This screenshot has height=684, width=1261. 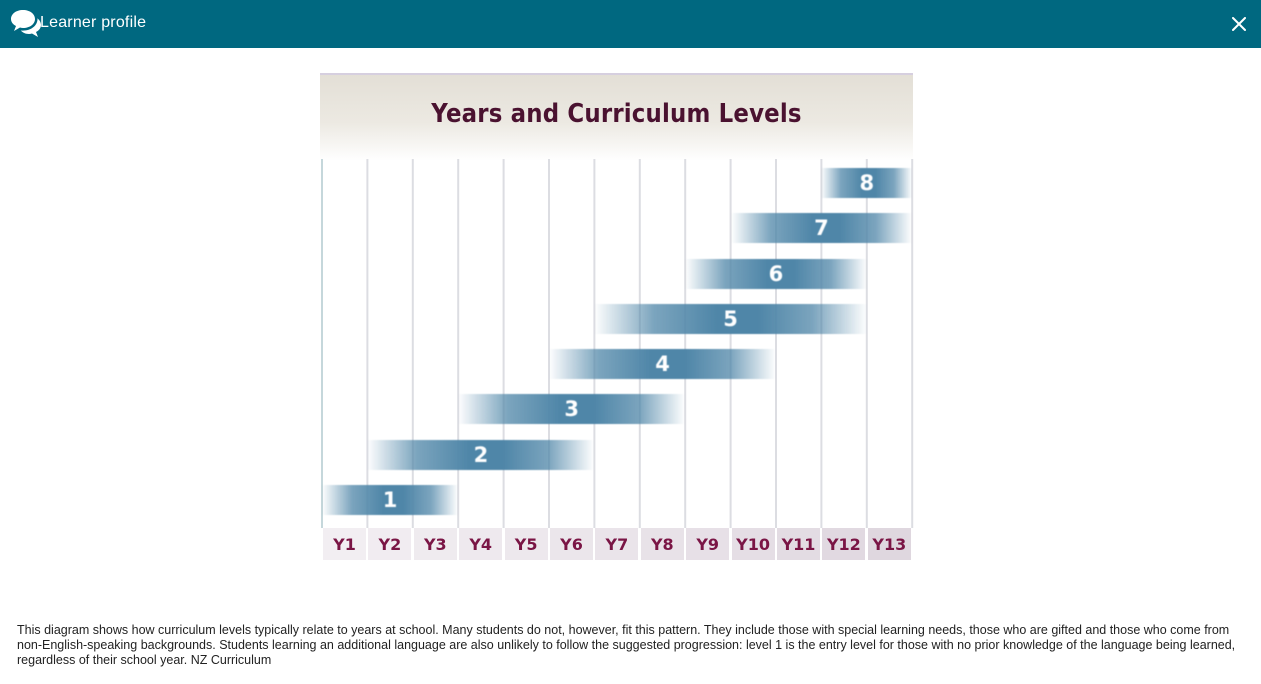 I want to click on year-label-y11: Y11, so click(x=798, y=544).